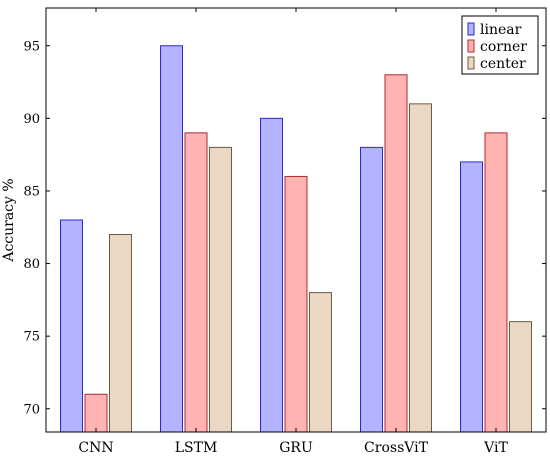  What do you see at coordinates (196, 448) in the screenshot?
I see `x-tick-label: LSTM` at bounding box center [196, 448].